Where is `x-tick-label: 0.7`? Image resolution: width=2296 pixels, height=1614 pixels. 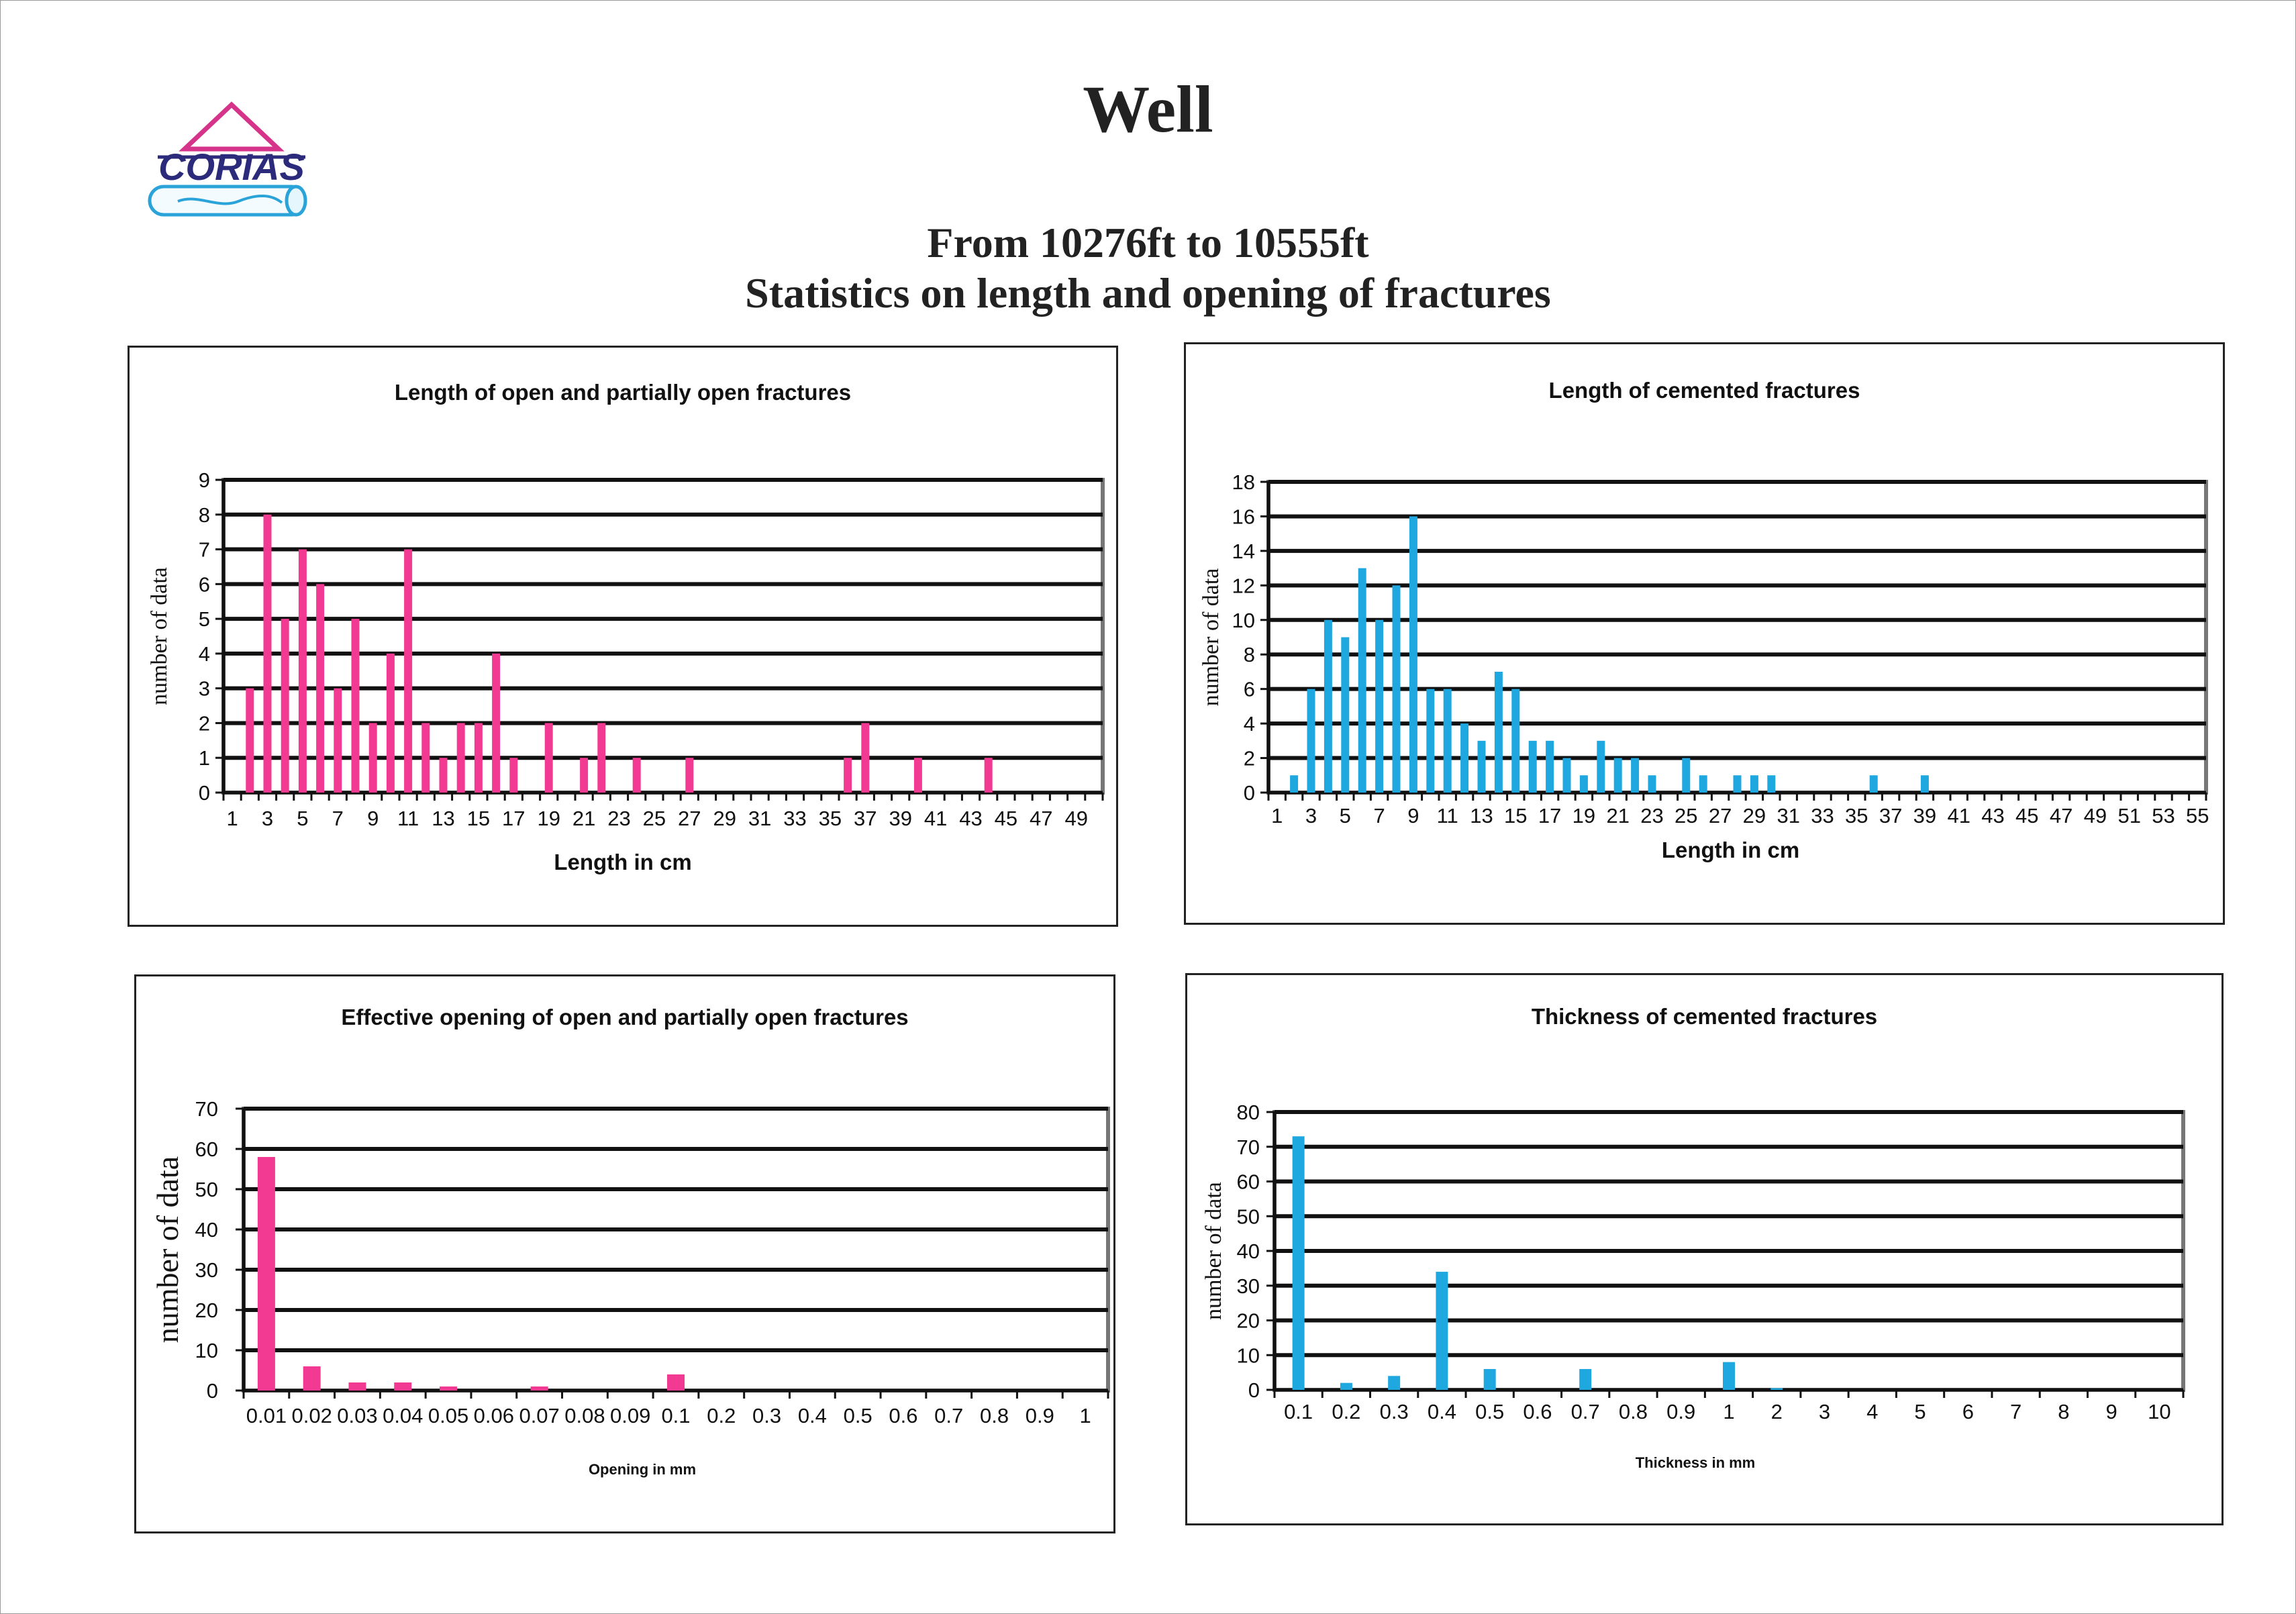 x-tick-label: 0.7 is located at coordinates (948, 1415).